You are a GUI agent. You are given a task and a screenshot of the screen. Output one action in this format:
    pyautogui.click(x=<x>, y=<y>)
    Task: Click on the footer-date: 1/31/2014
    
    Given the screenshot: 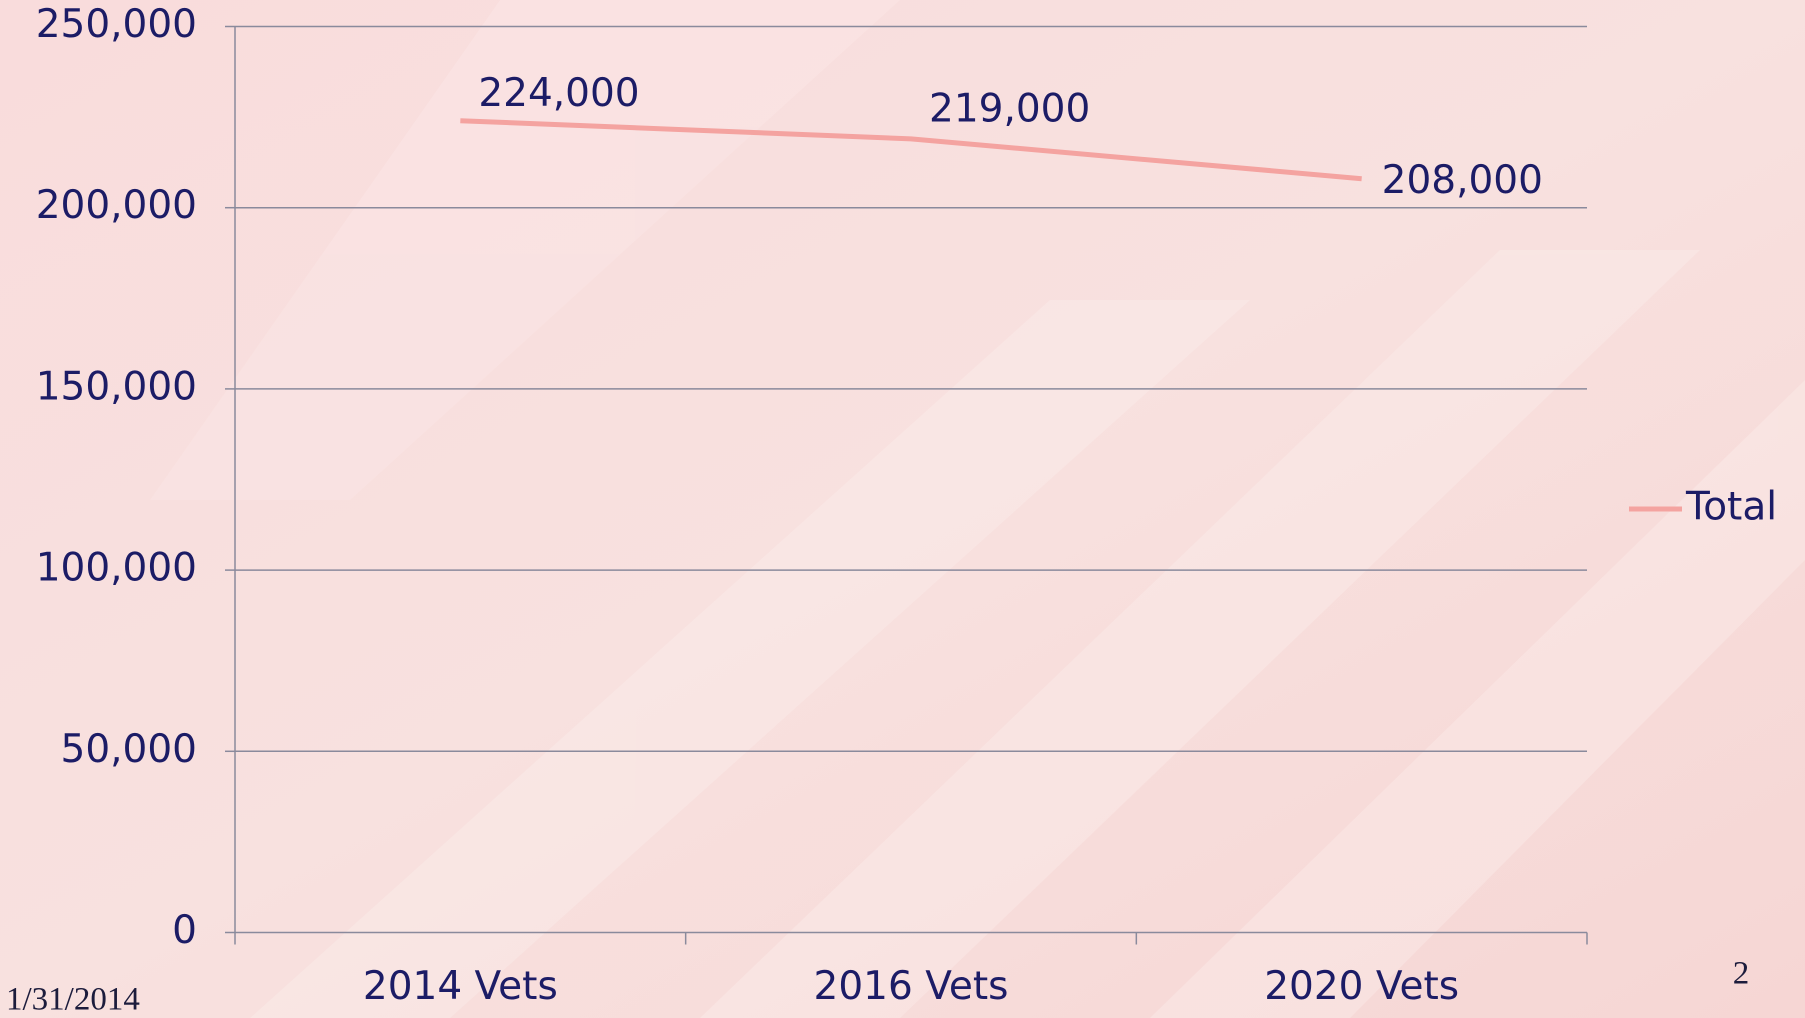 What is the action you would take?
    pyautogui.click(x=73, y=1000)
    